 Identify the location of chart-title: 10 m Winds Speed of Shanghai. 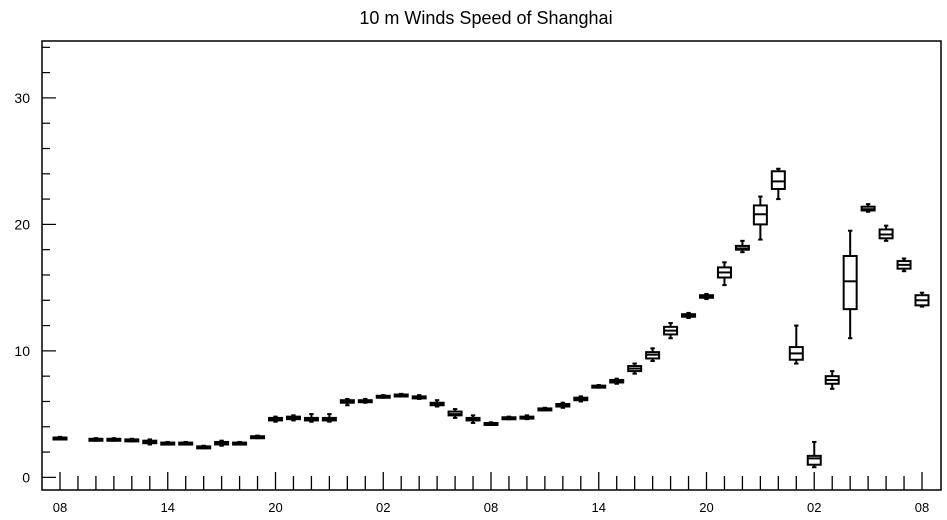
(485, 18).